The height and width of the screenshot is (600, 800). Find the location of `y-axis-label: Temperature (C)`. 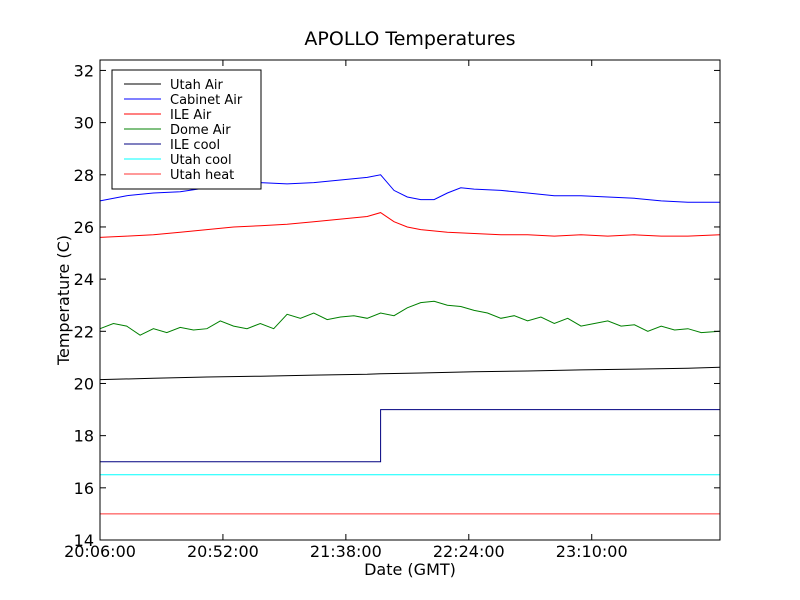

y-axis-label: Temperature (C) is located at coordinates (63, 300).